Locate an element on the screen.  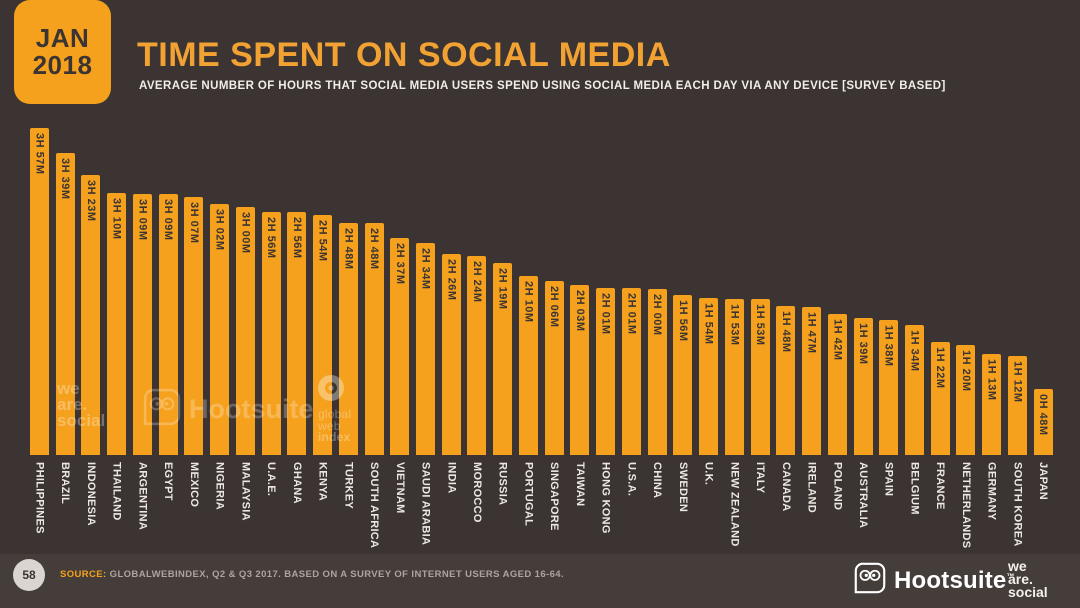
bar-column: 3H 09M ARGENTINA is located at coordinates (142, 339).